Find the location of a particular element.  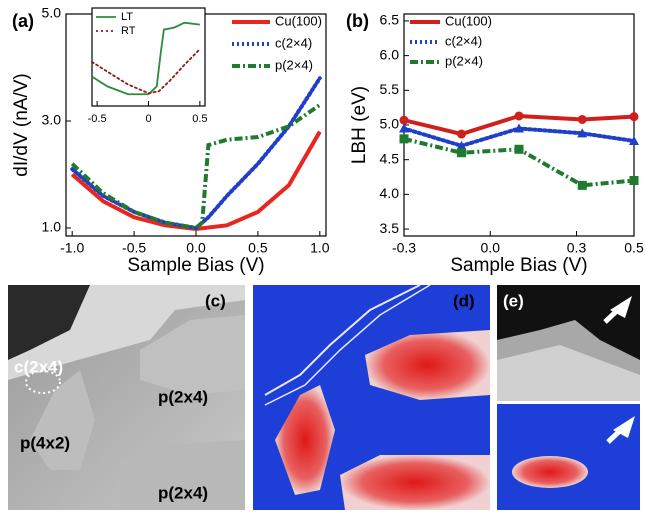

y-tick-label: 4.0 is located at coordinates (390, 193).